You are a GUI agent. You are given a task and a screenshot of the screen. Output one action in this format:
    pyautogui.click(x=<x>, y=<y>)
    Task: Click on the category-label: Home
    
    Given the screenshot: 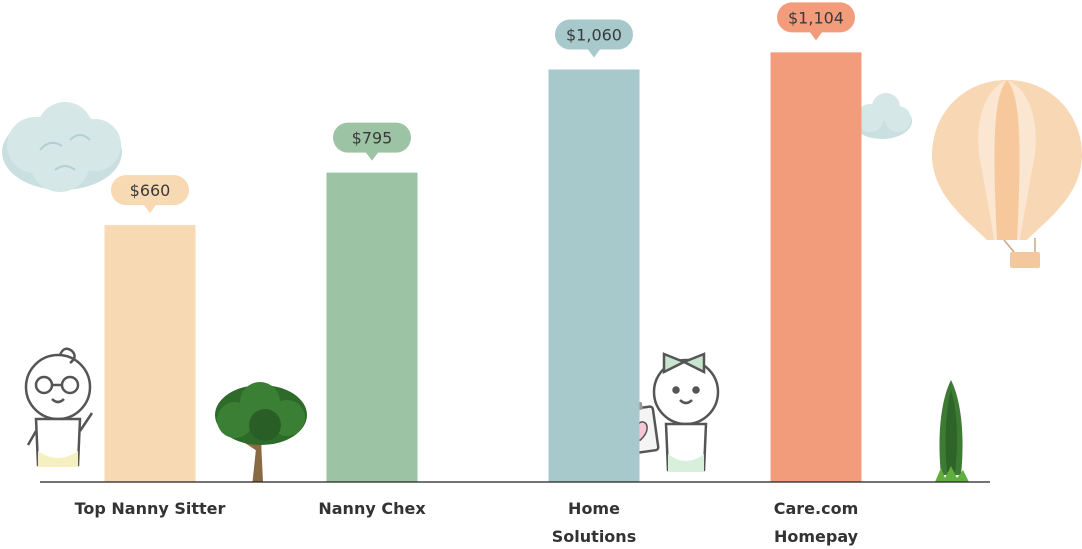 What is the action you would take?
    pyautogui.click(x=594, y=508)
    